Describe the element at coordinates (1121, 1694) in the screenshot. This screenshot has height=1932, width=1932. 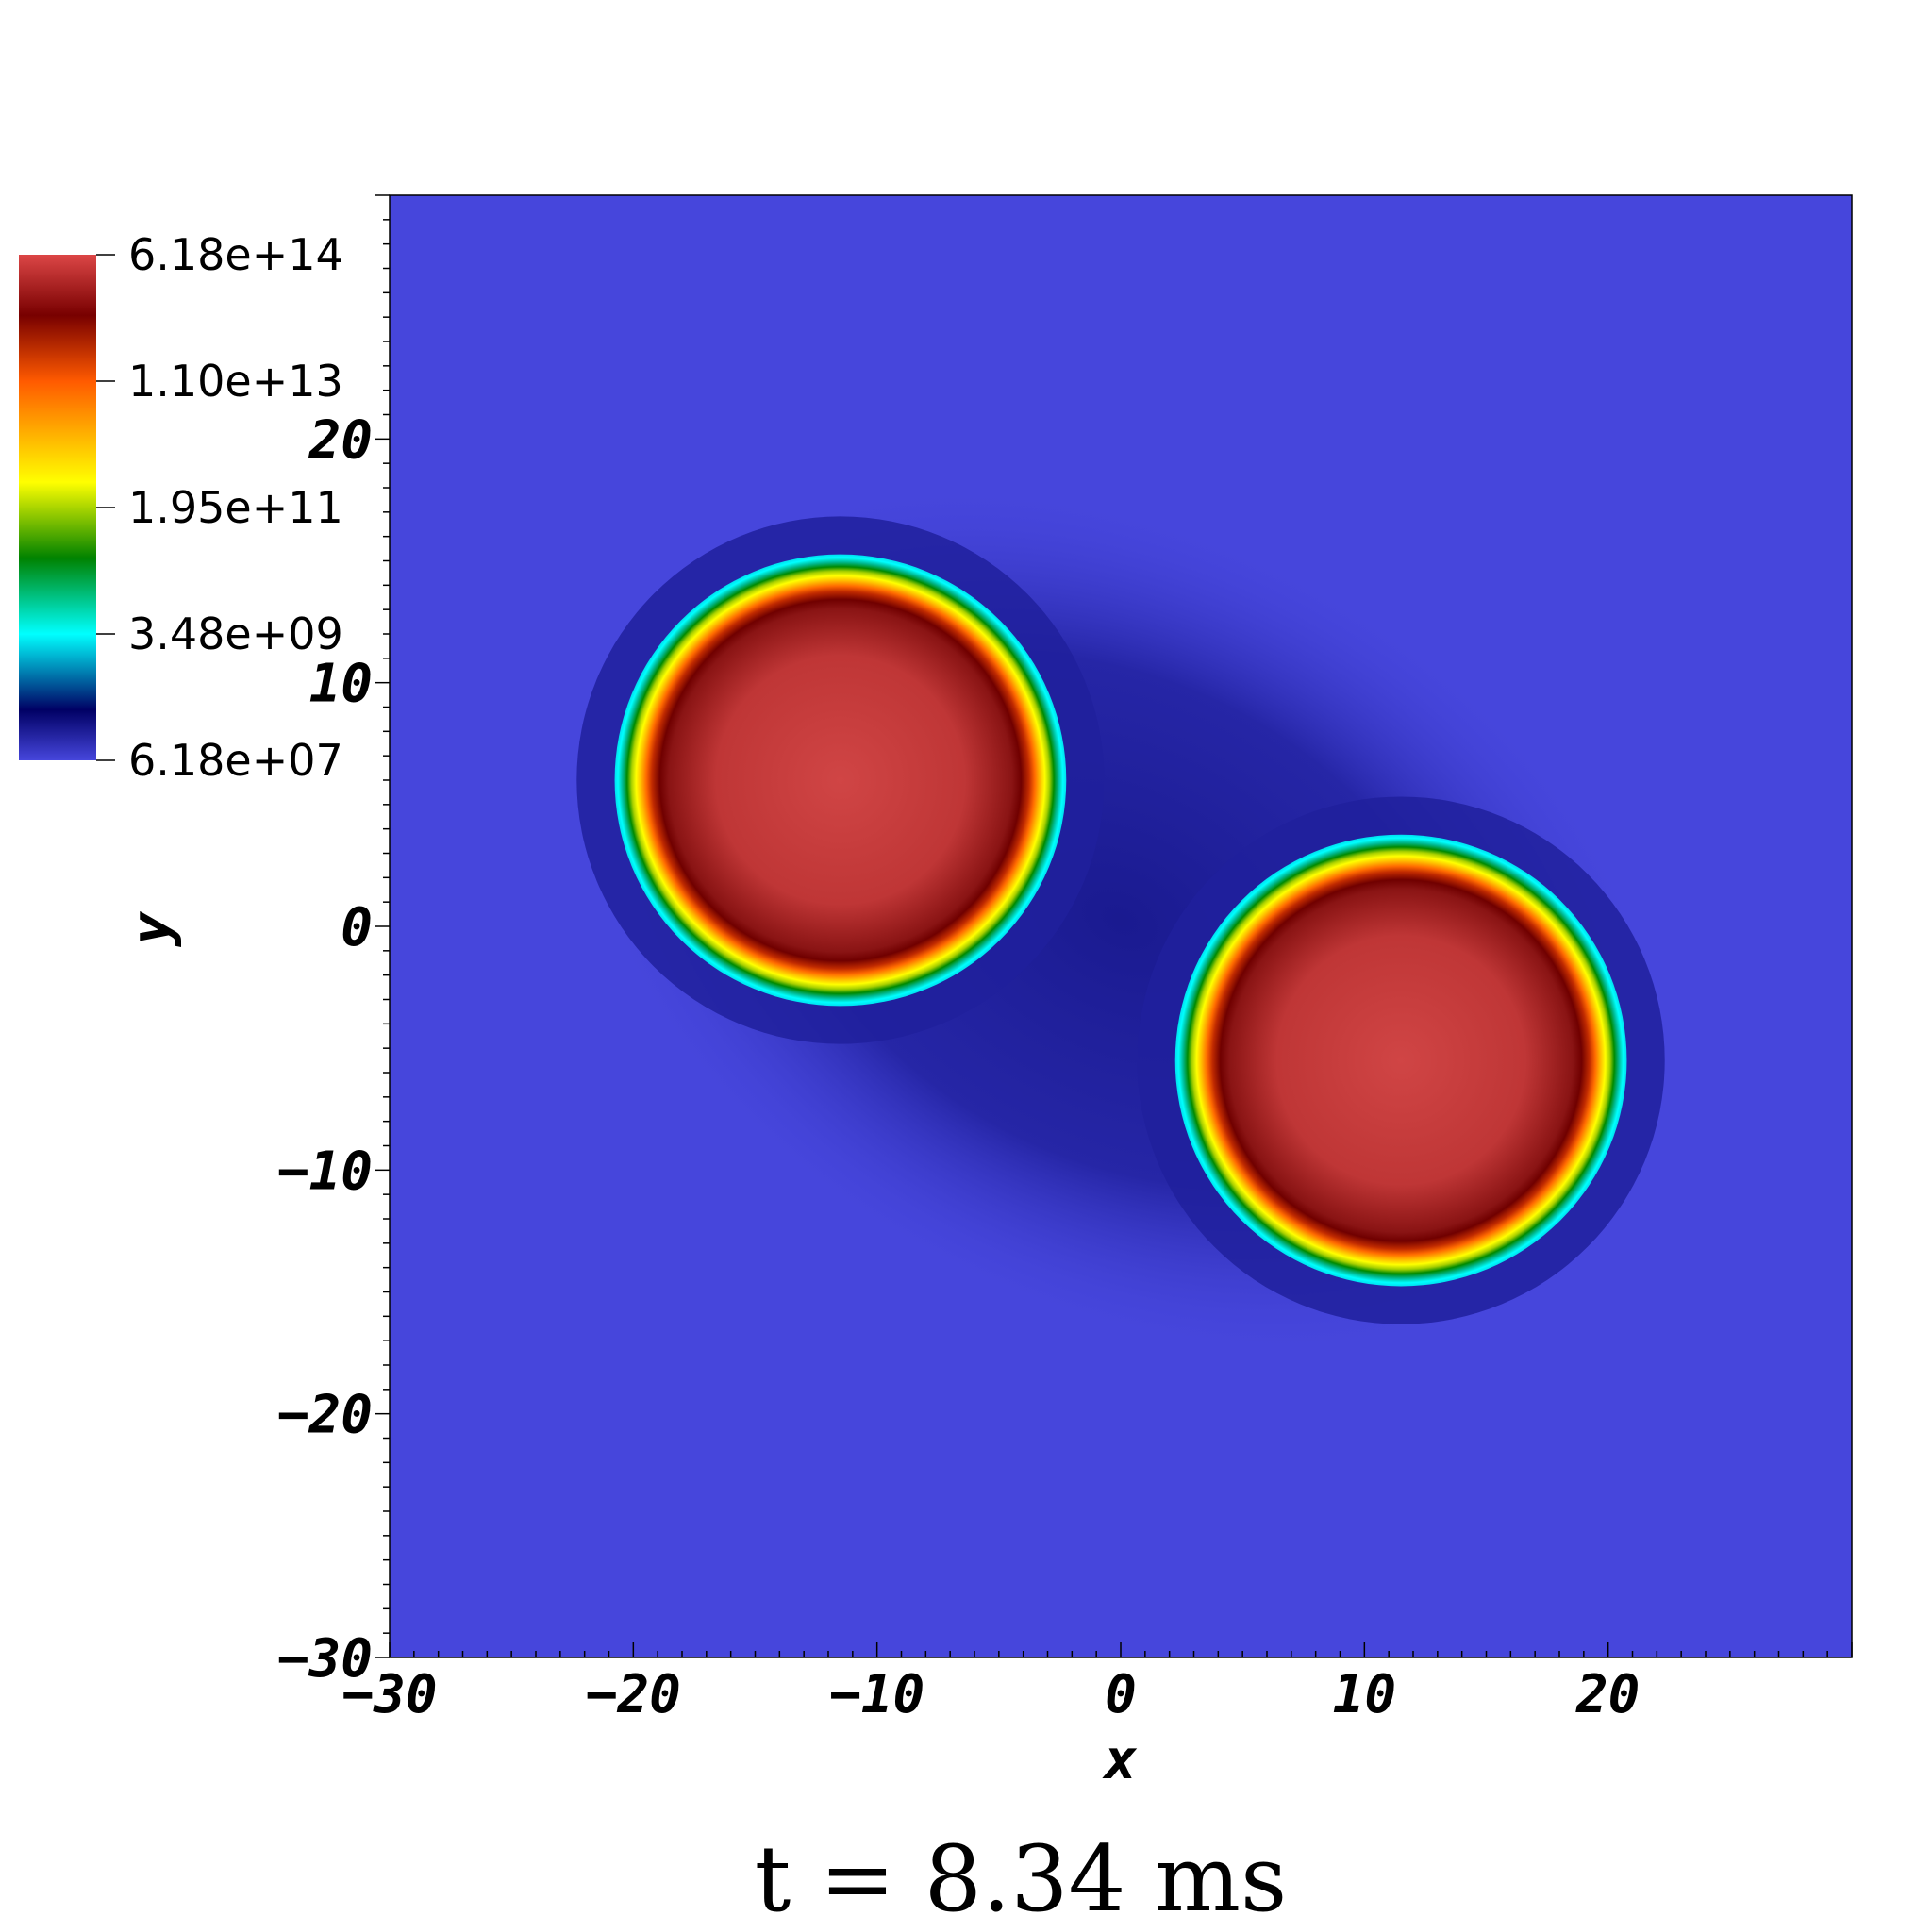
I see `x-tick-label: 0` at that location.